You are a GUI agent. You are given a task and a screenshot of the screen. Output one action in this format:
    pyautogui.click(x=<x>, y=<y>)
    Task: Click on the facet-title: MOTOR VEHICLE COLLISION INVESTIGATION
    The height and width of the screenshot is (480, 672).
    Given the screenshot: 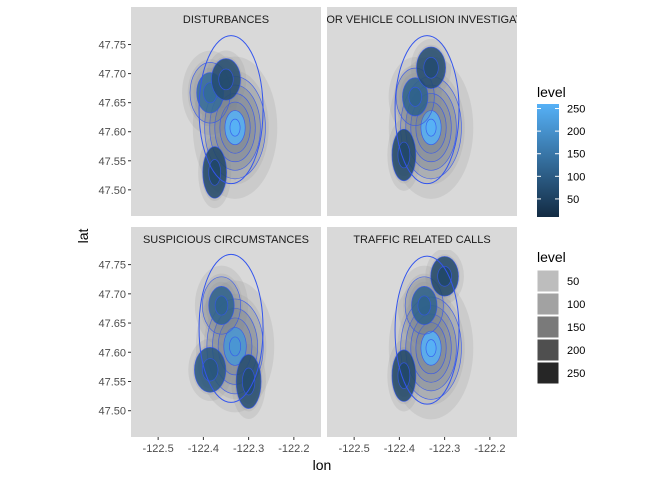 What is the action you would take?
    pyautogui.click(x=422, y=20)
    